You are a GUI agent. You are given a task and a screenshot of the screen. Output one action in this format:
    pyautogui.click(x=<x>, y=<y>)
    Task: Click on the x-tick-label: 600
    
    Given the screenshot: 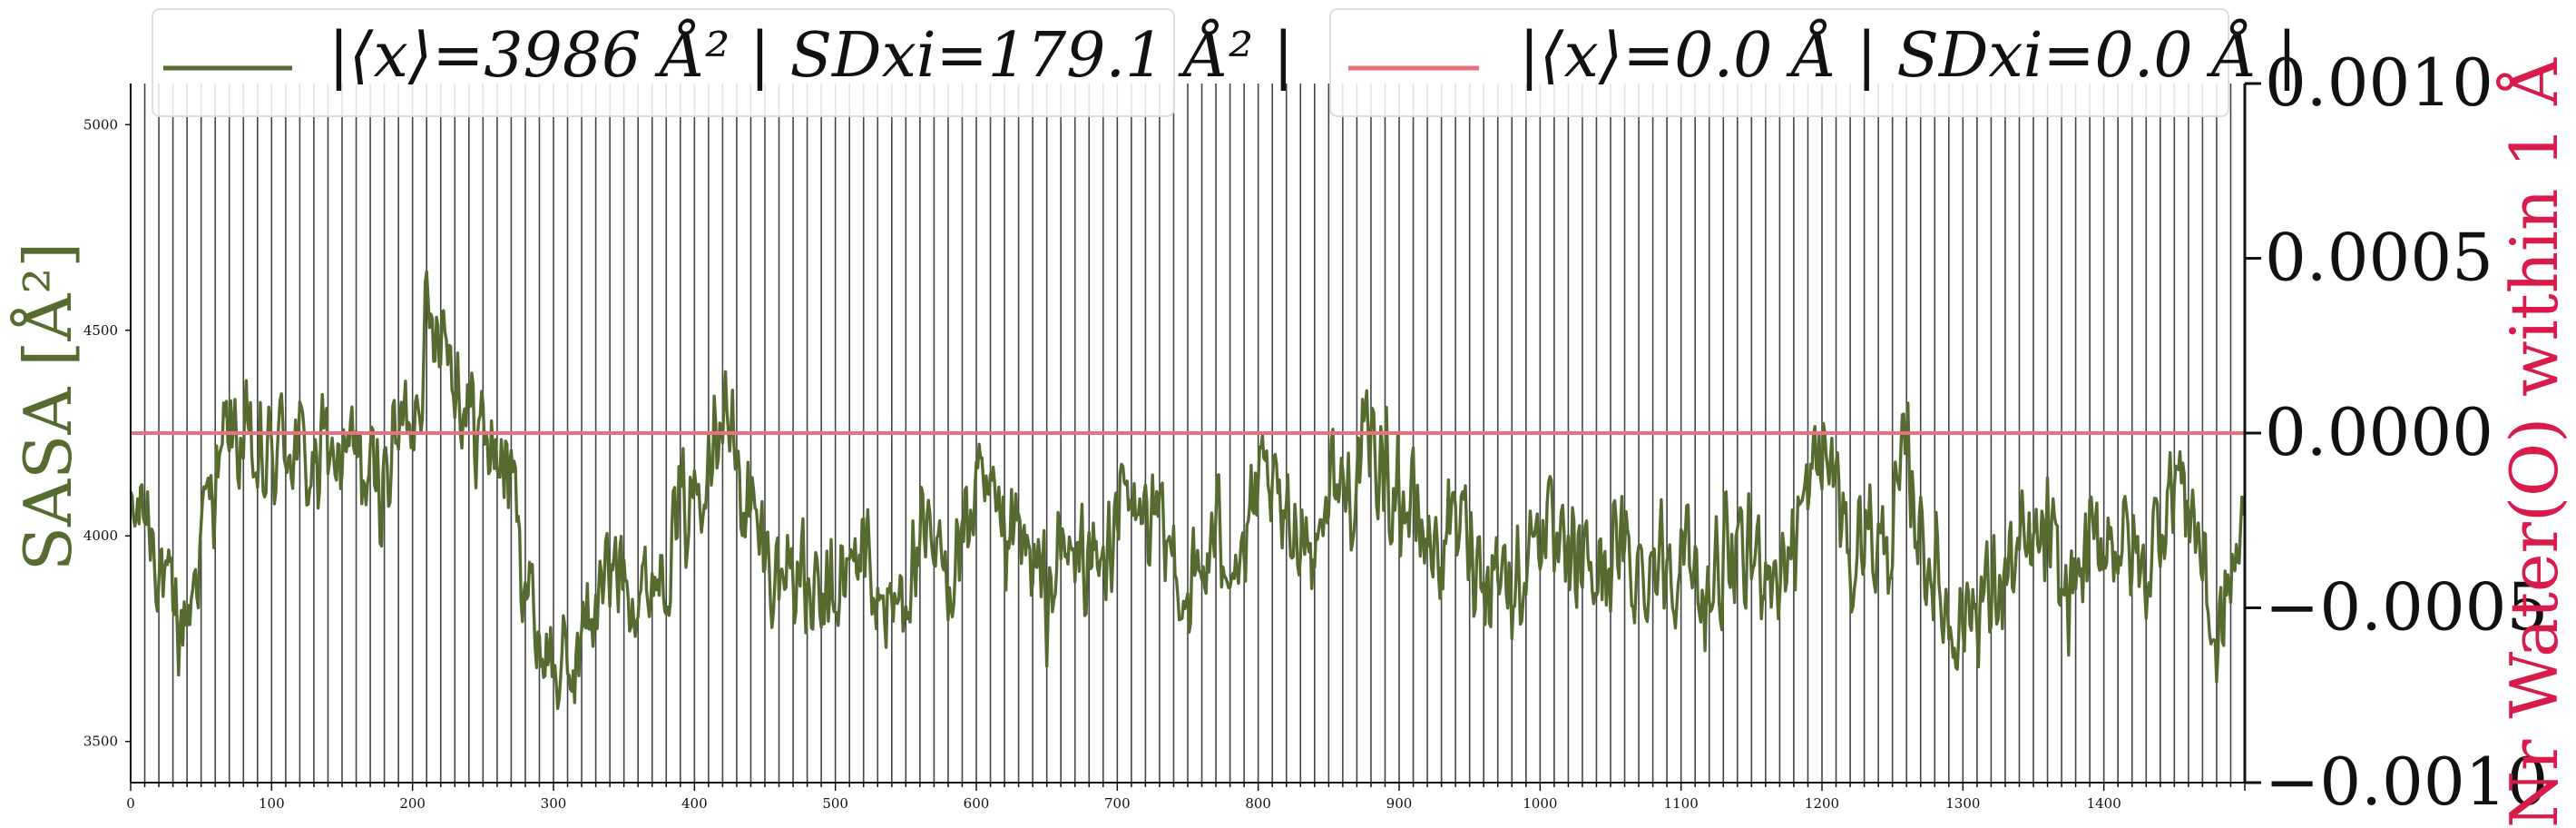 What is the action you would take?
    pyautogui.click(x=977, y=804)
    